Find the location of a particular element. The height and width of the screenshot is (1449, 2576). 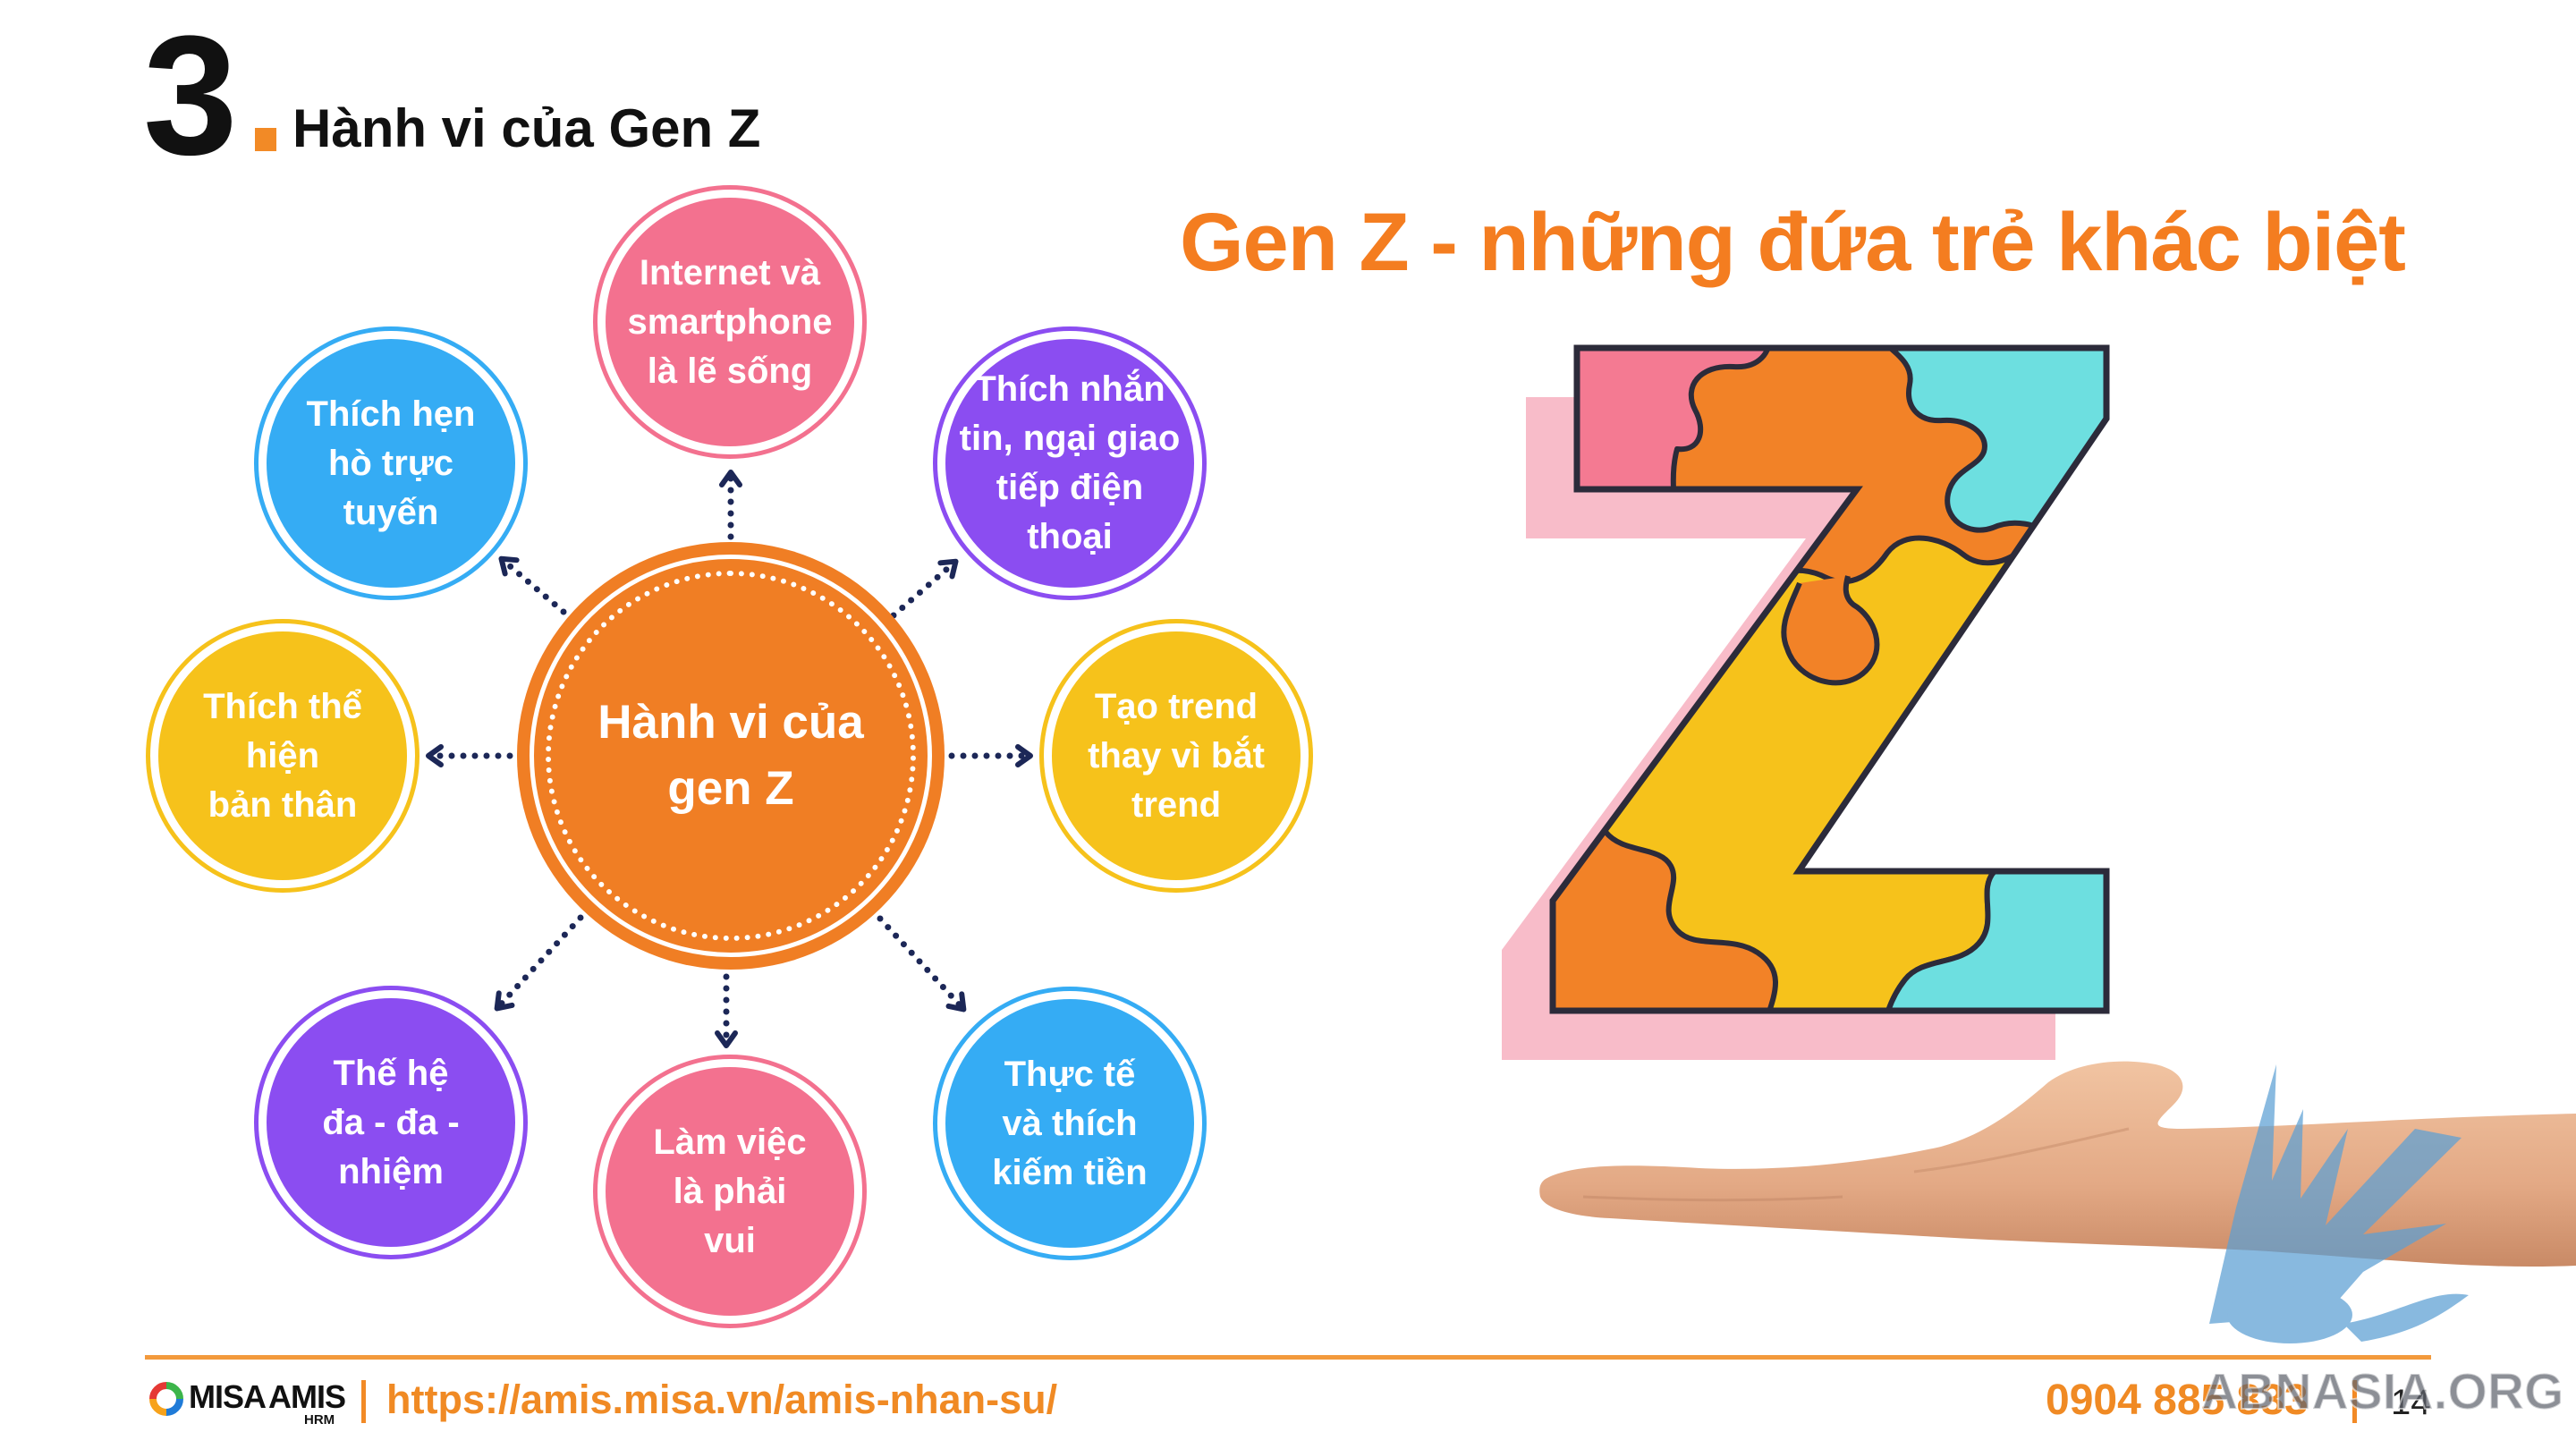

brand-logo-text: MISAAMIS is located at coordinates (267, 1396).